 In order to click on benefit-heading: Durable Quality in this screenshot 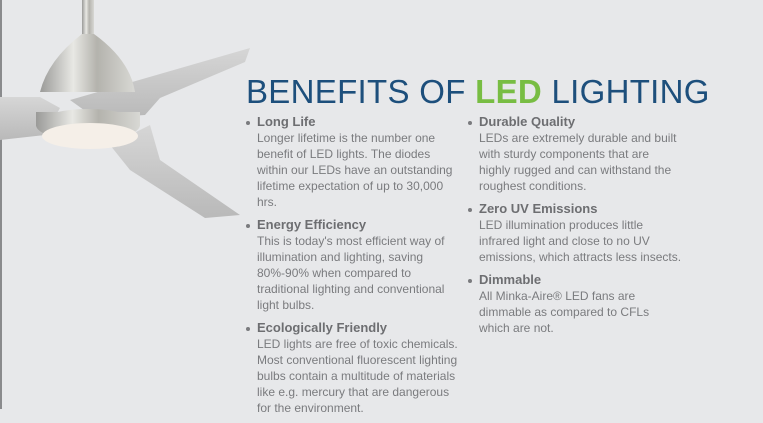, I will do `click(527, 121)`.